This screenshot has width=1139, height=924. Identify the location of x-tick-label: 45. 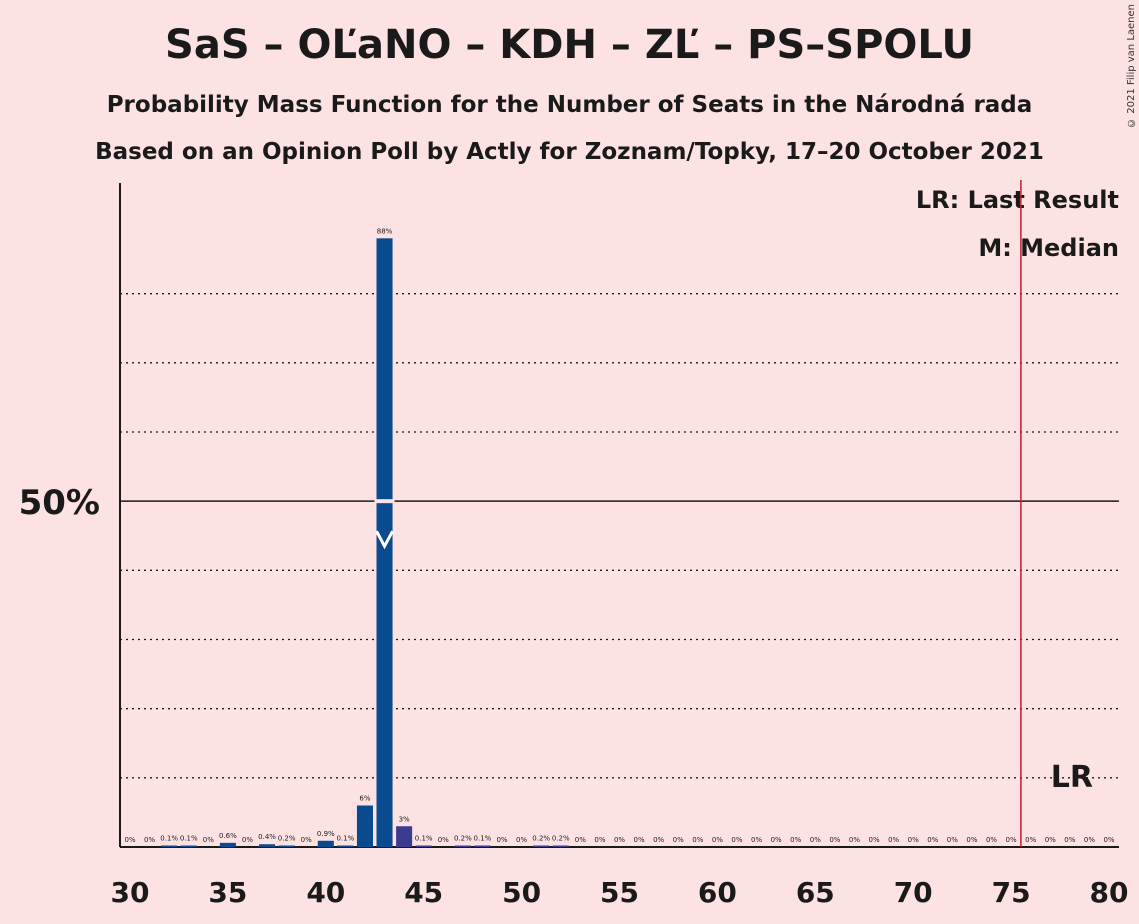
(423, 892).